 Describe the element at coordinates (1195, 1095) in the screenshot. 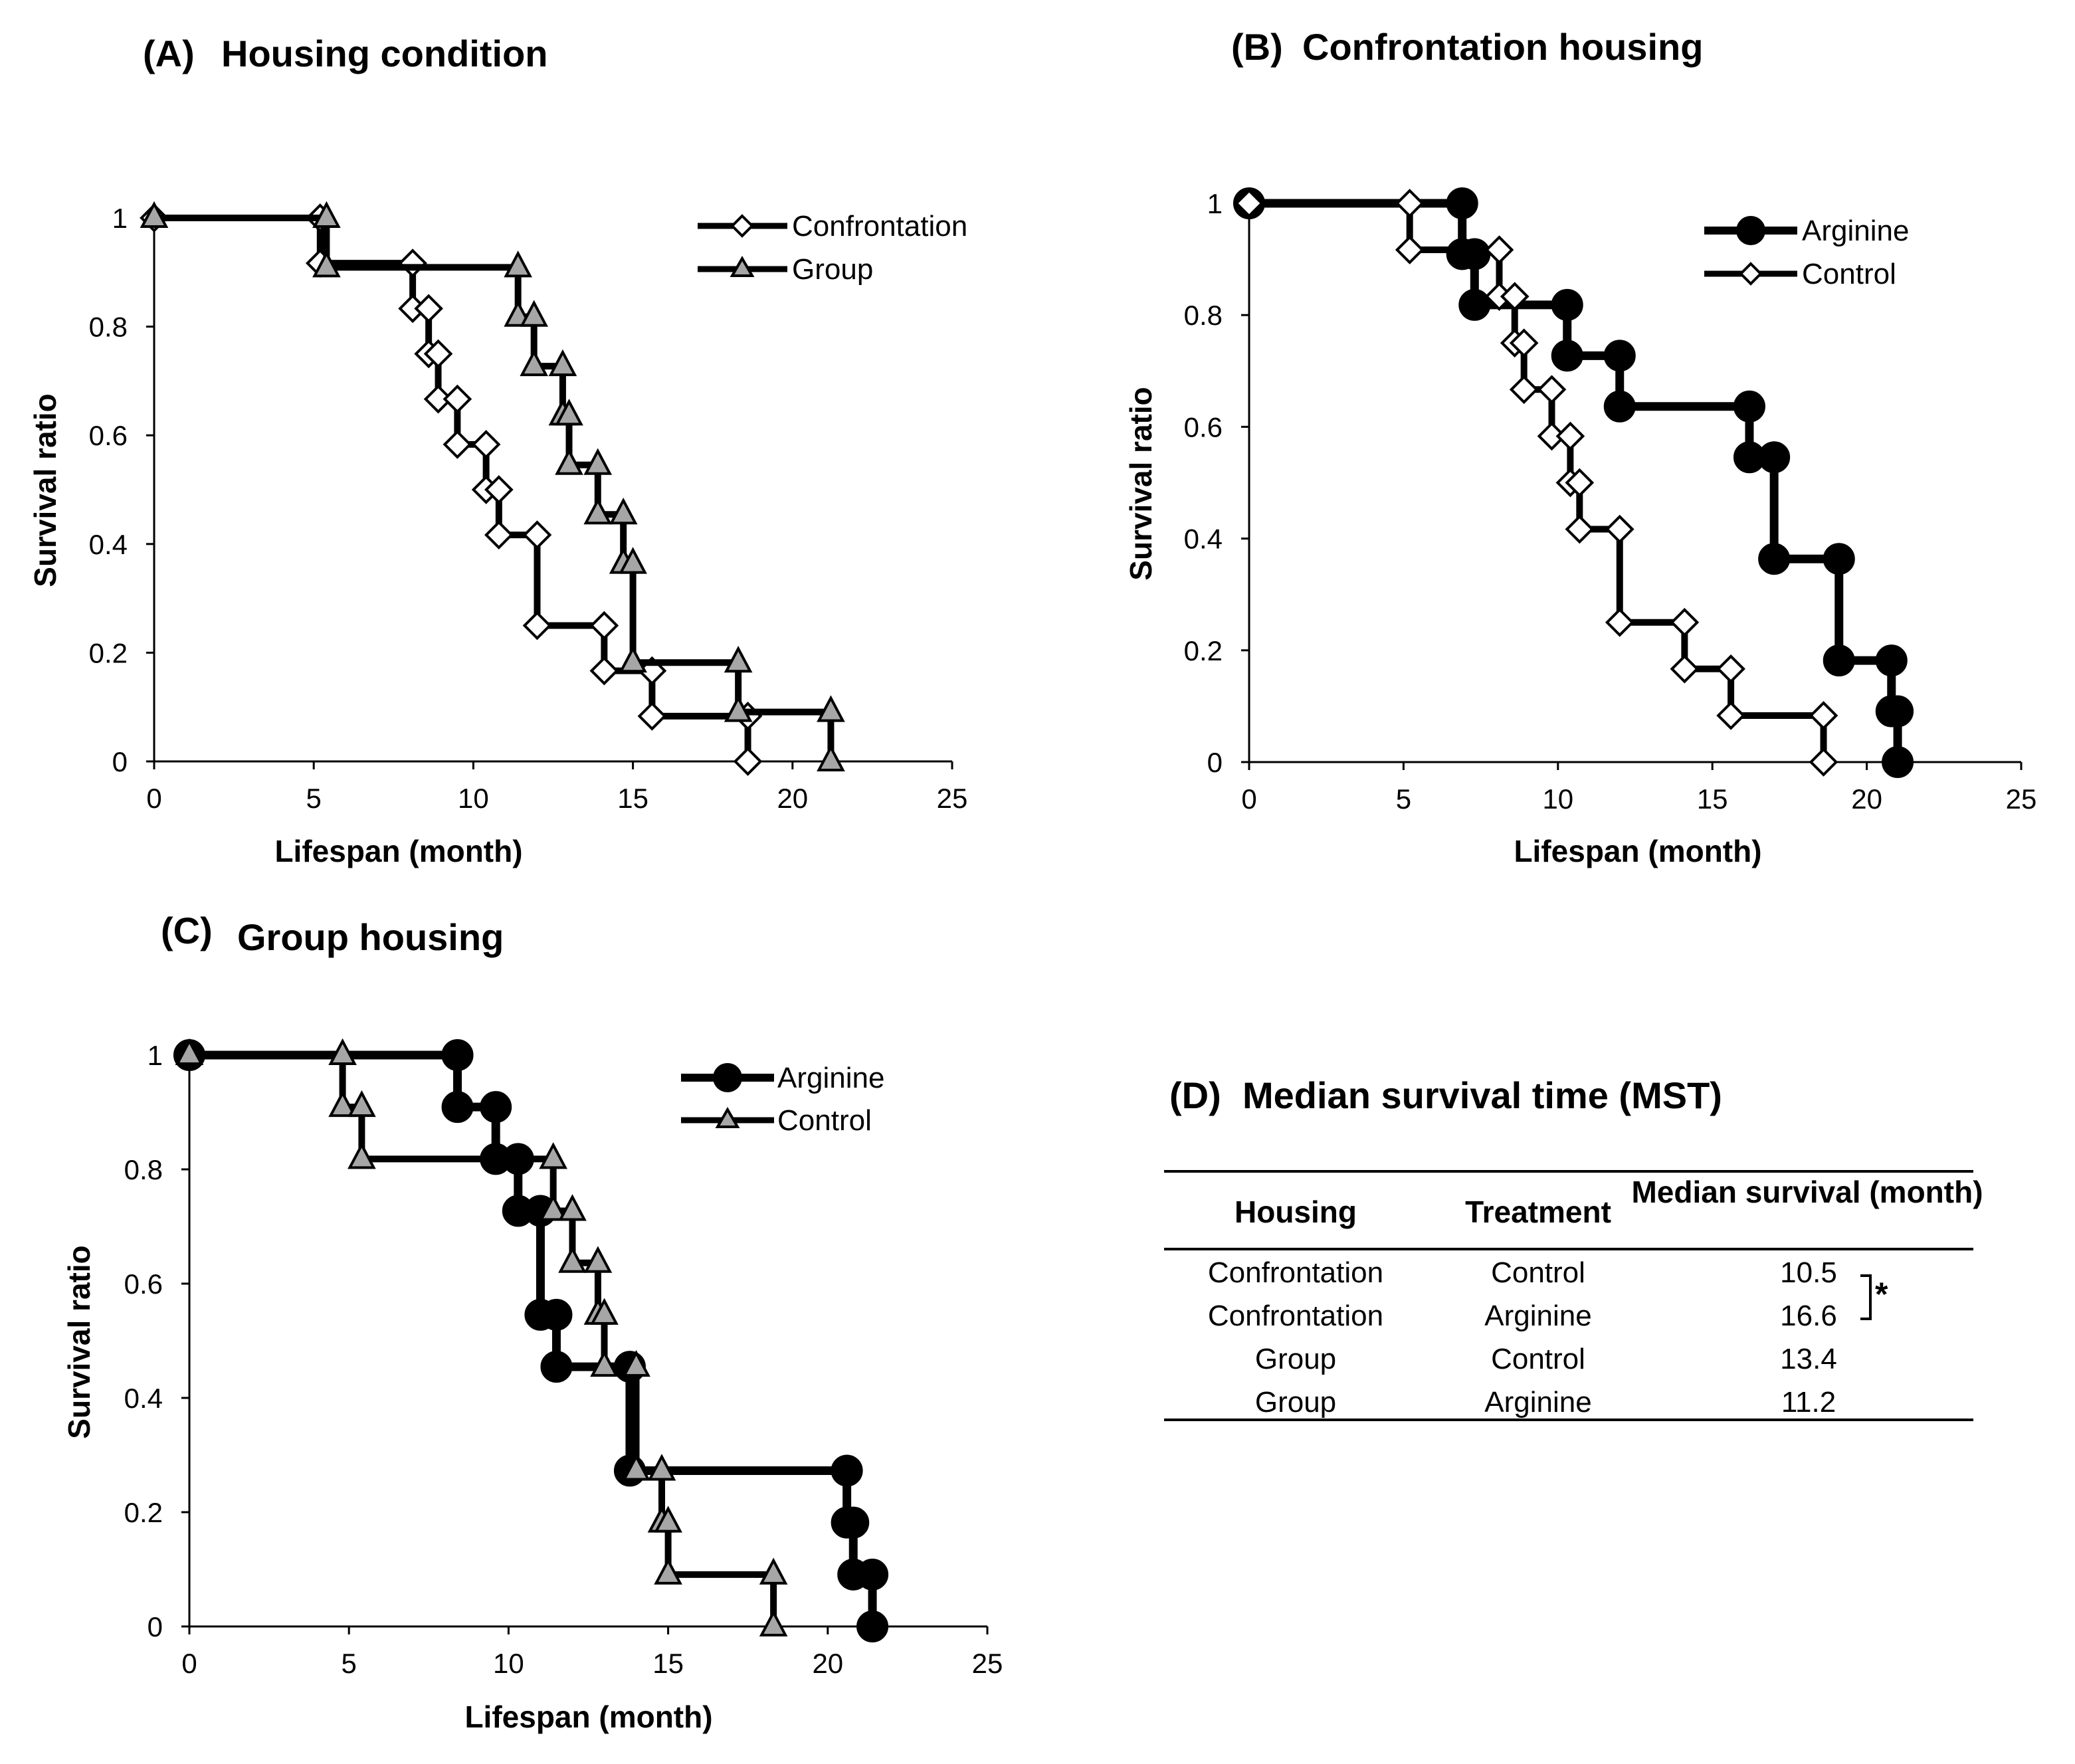

I see `panel-d-label: (D)` at that location.